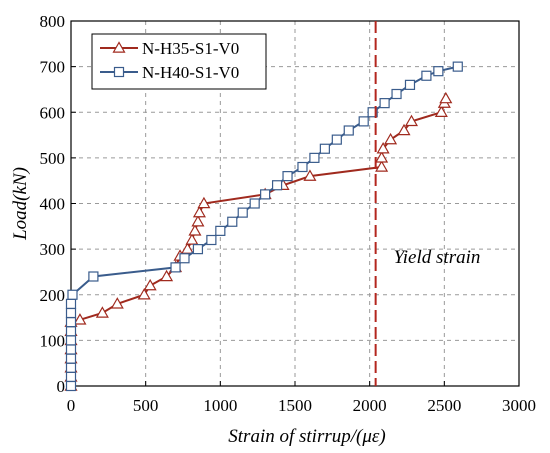 This screenshot has height=453, width=550. I want to click on y-tick-label-8: 800, so click(53, 21).